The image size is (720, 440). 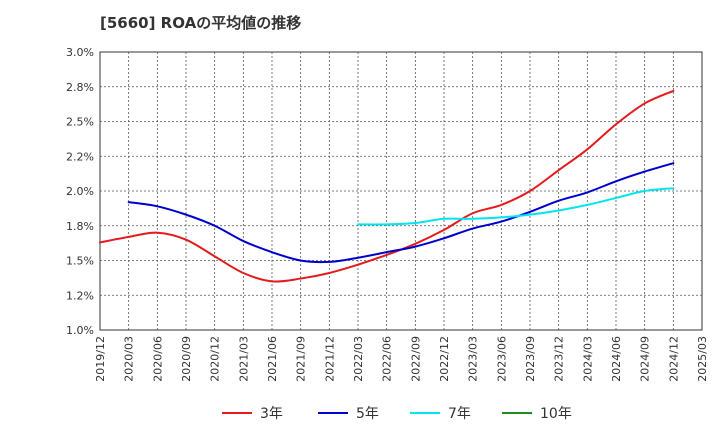 I want to click on y-tick-label: 2.2%, so click(x=80, y=156).